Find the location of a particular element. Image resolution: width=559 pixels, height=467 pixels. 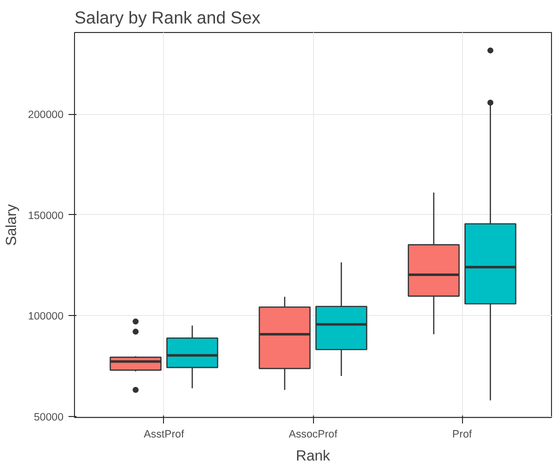

y-tick-label: 100000 is located at coordinates (46, 316).